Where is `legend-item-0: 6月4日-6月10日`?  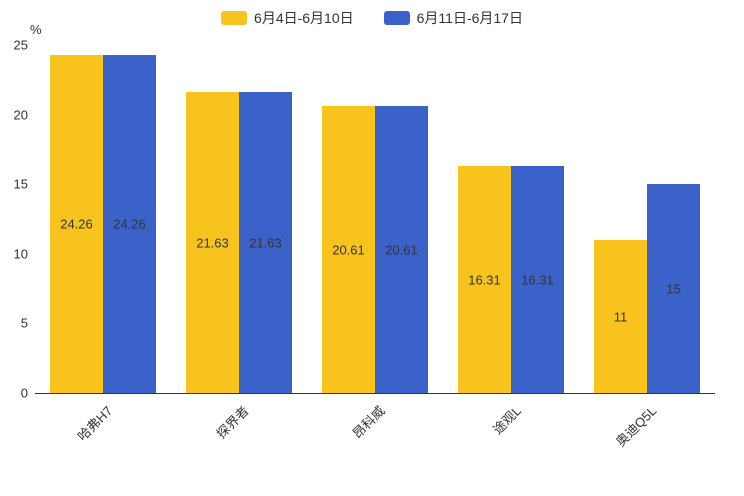
legend-item-0: 6月4日-6月10日 is located at coordinates (287, 18).